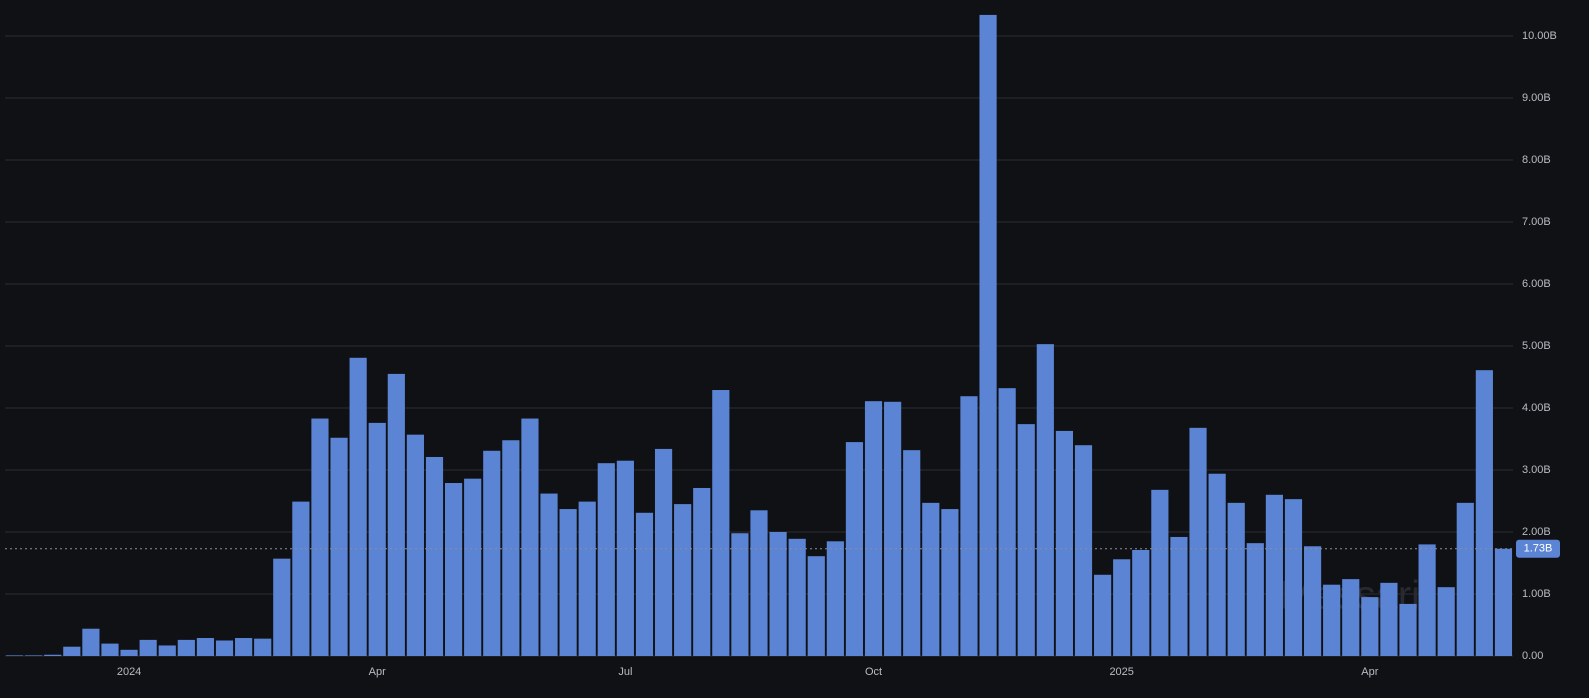 This screenshot has width=1589, height=698. Describe the element at coordinates (1121, 672) in the screenshot. I see `x-tick-label: 2025` at that location.